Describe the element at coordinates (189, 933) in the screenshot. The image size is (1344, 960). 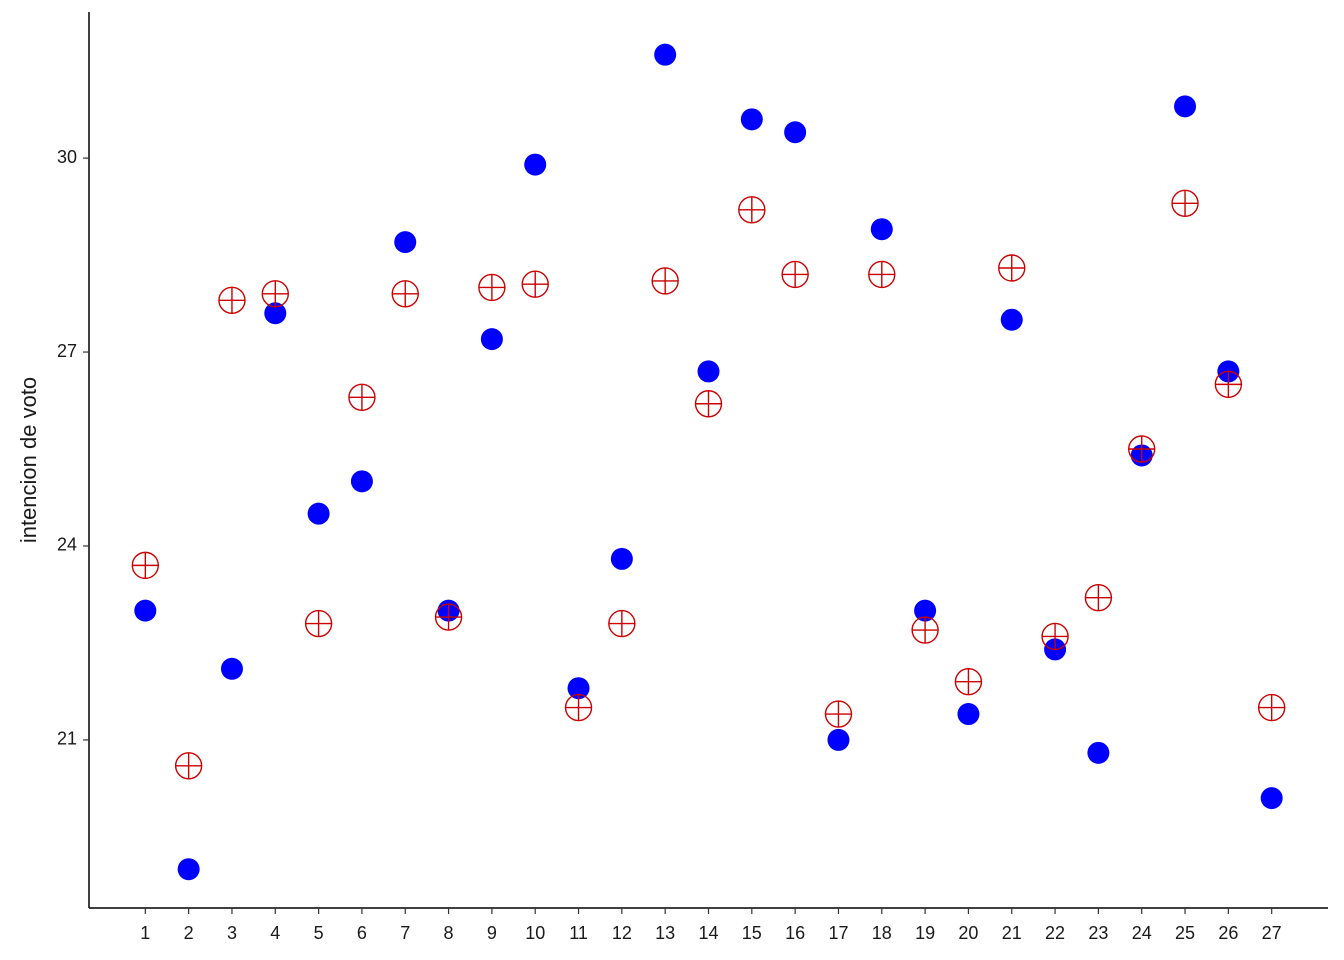
I see `x-tick-label: 2` at that location.